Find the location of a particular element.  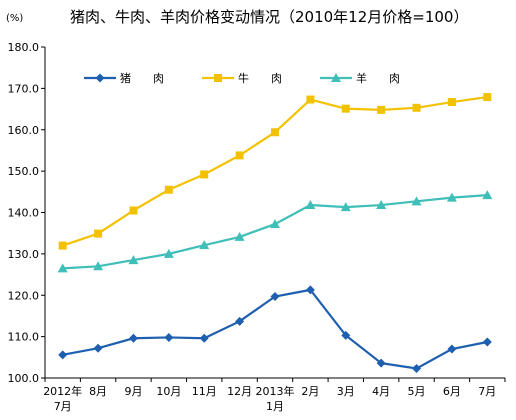

series-line is located at coordinates (275, 232).